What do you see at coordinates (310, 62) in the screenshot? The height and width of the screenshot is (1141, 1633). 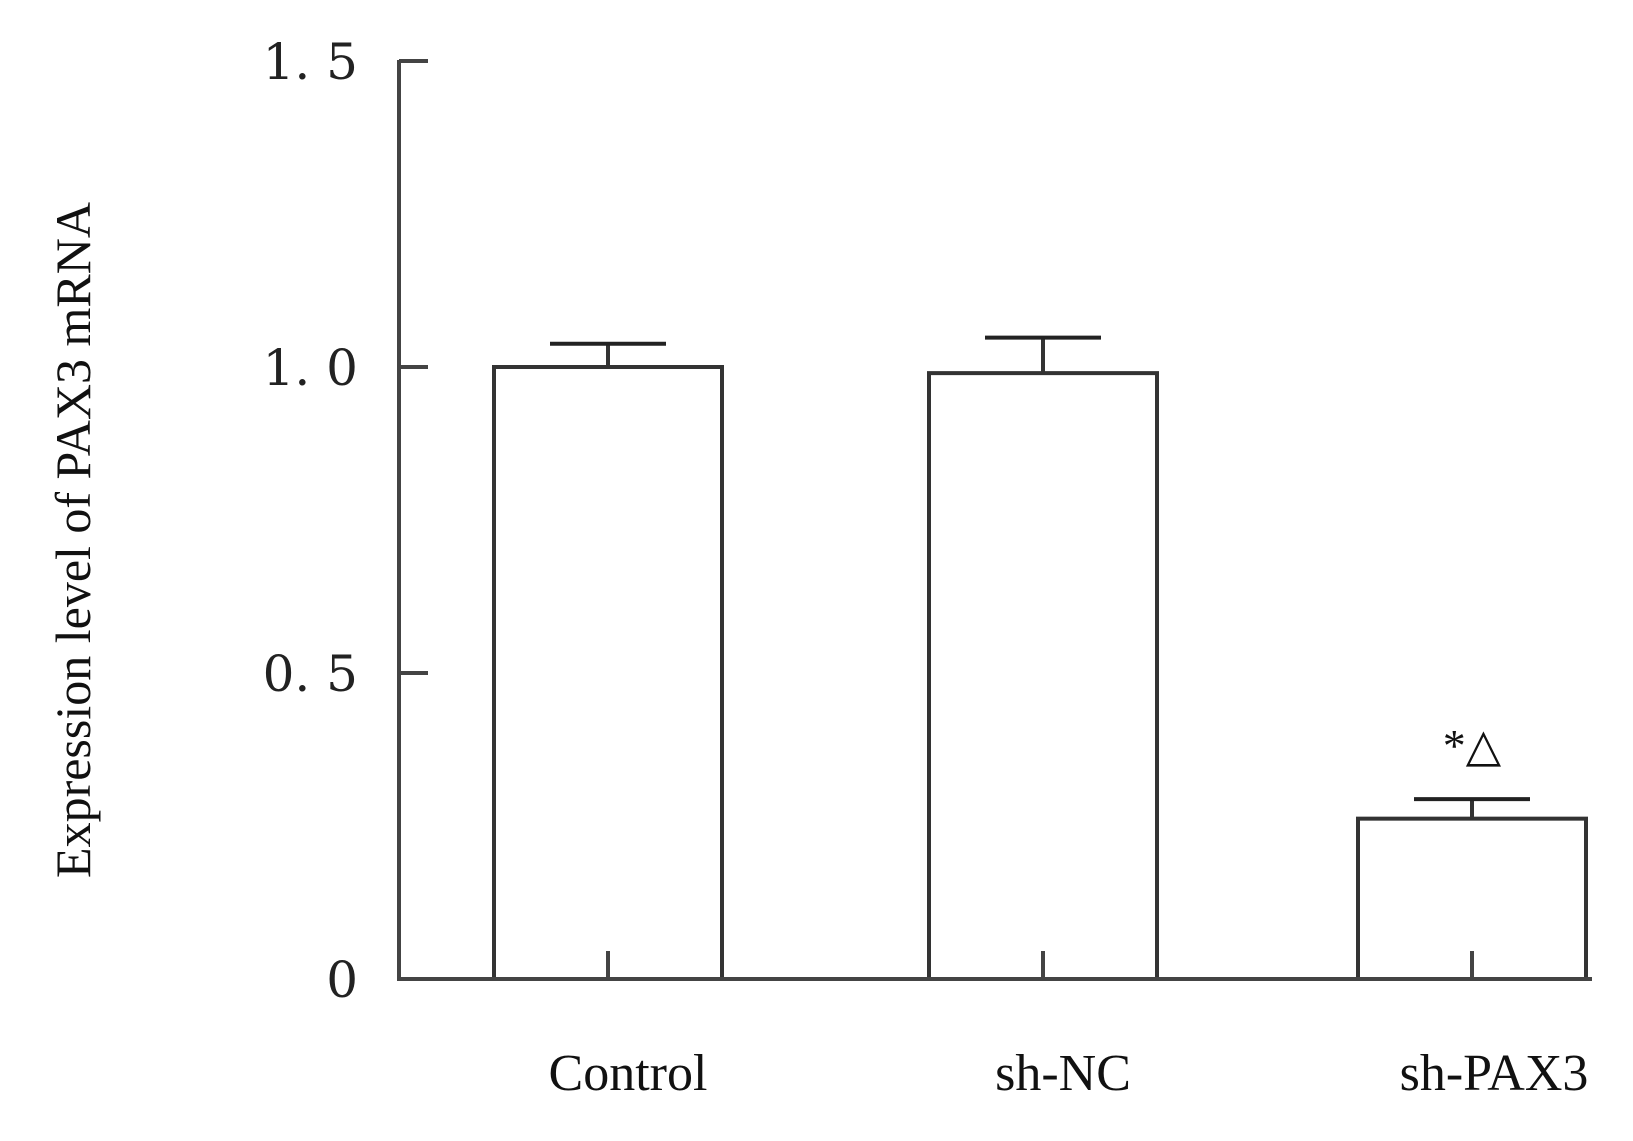 I see `y-tick-label: 1. 5` at bounding box center [310, 62].